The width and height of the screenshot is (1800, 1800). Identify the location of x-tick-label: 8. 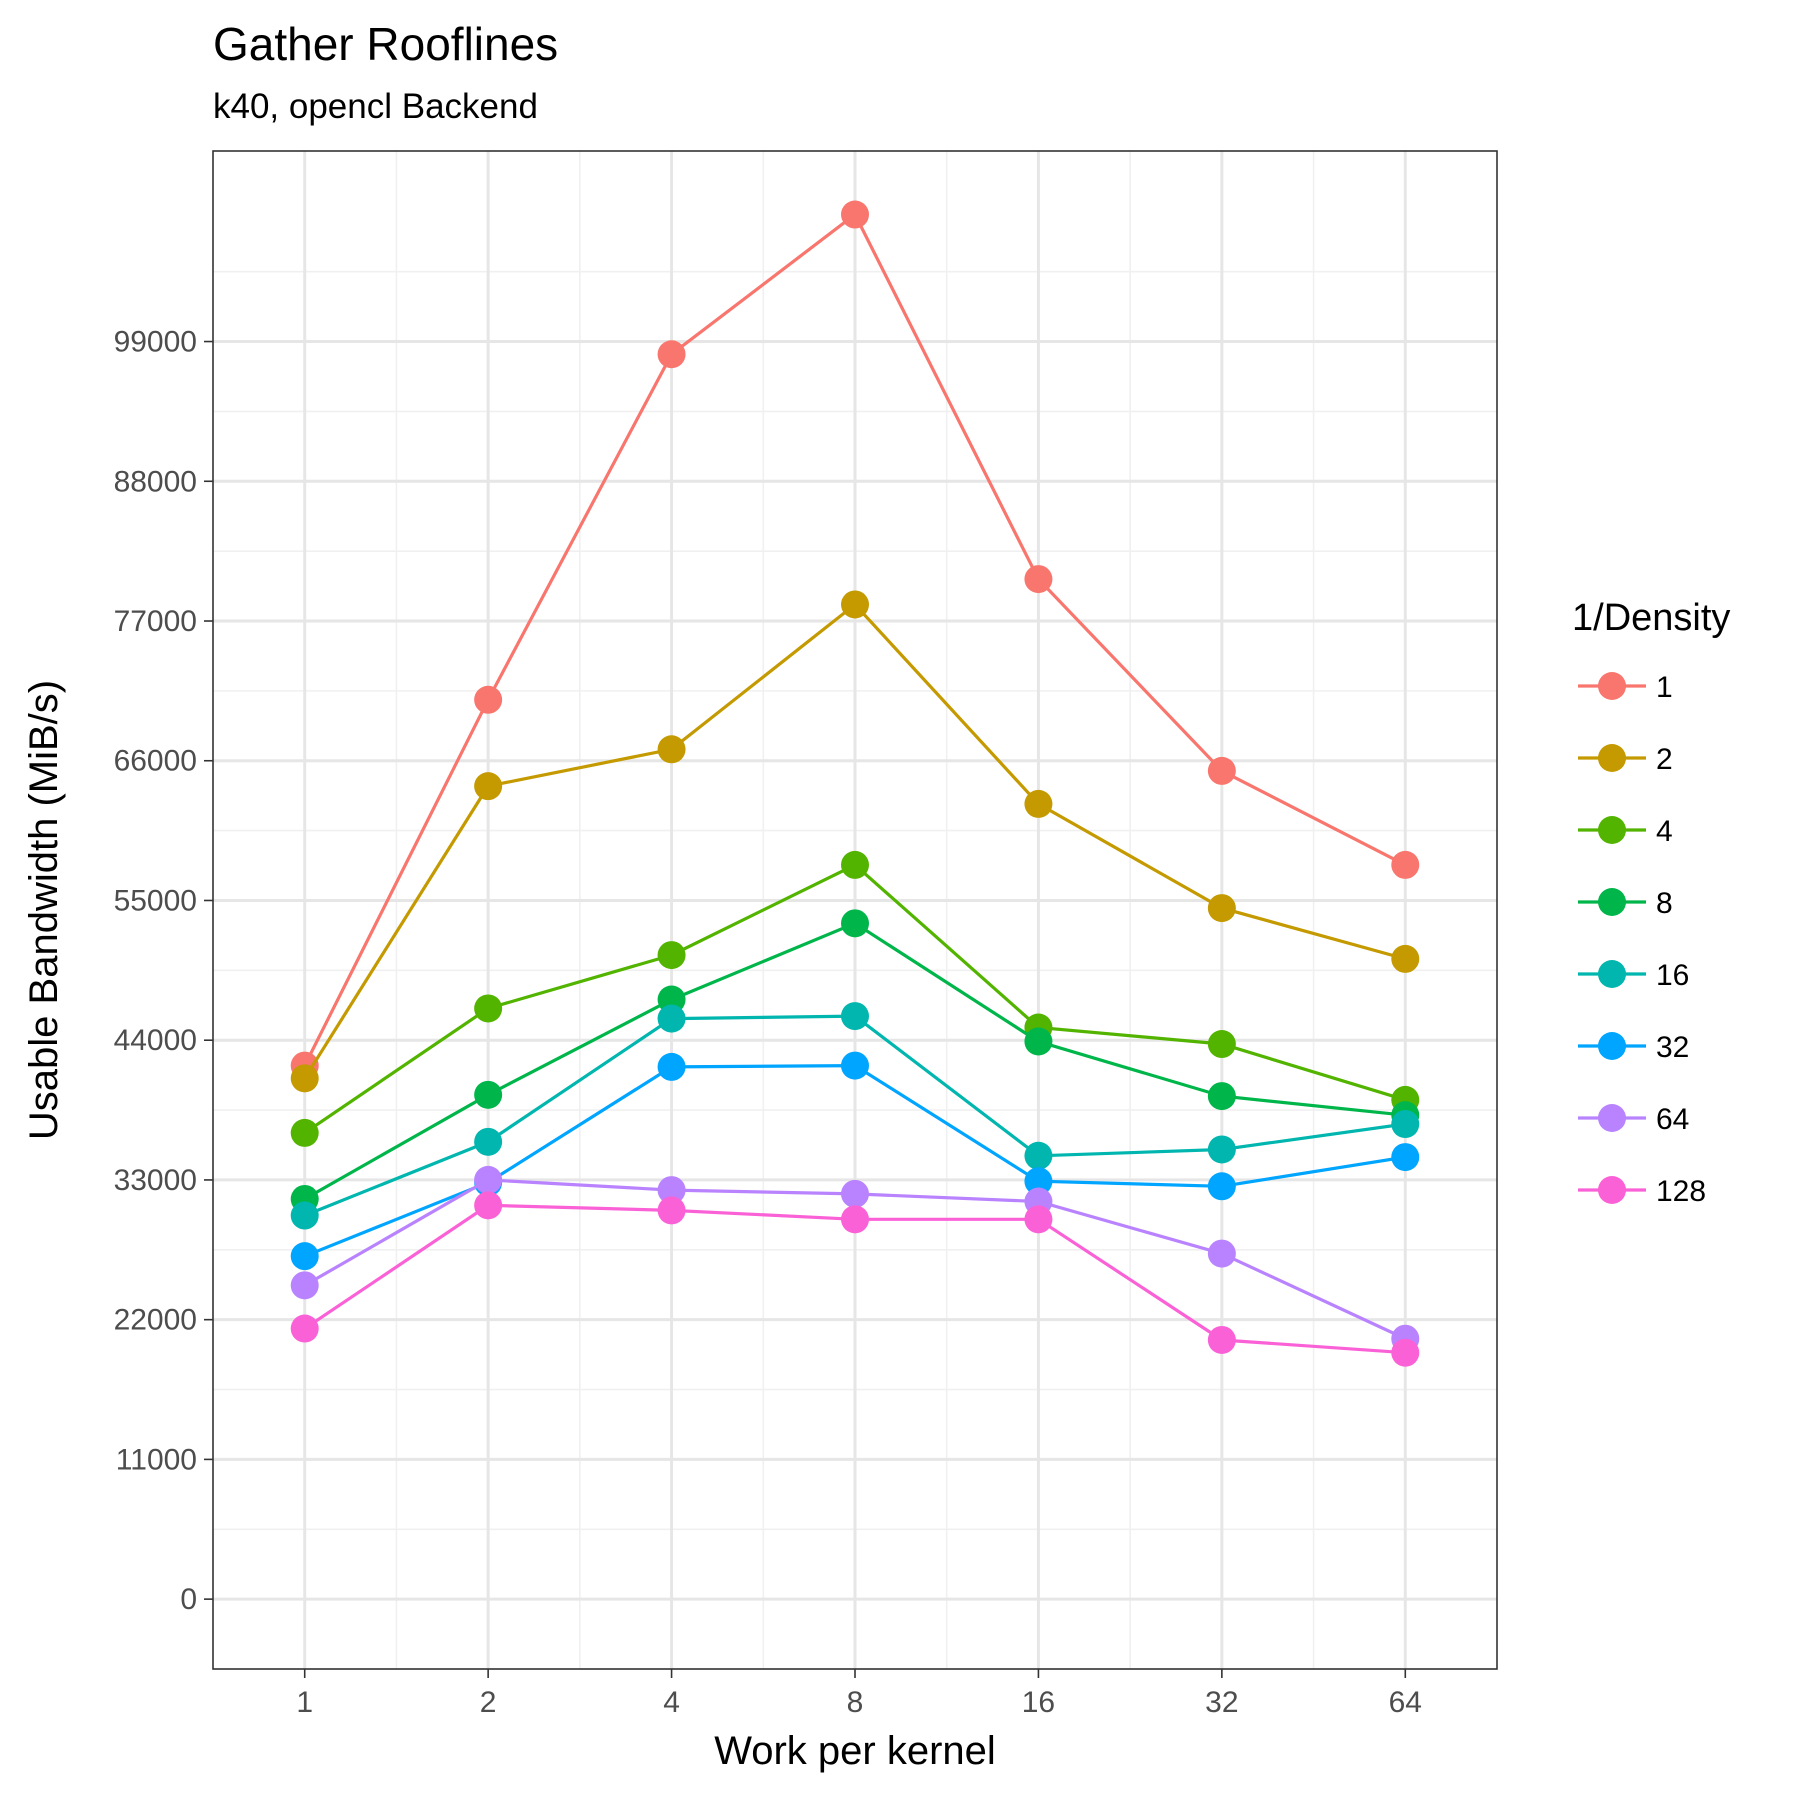
(855, 1702).